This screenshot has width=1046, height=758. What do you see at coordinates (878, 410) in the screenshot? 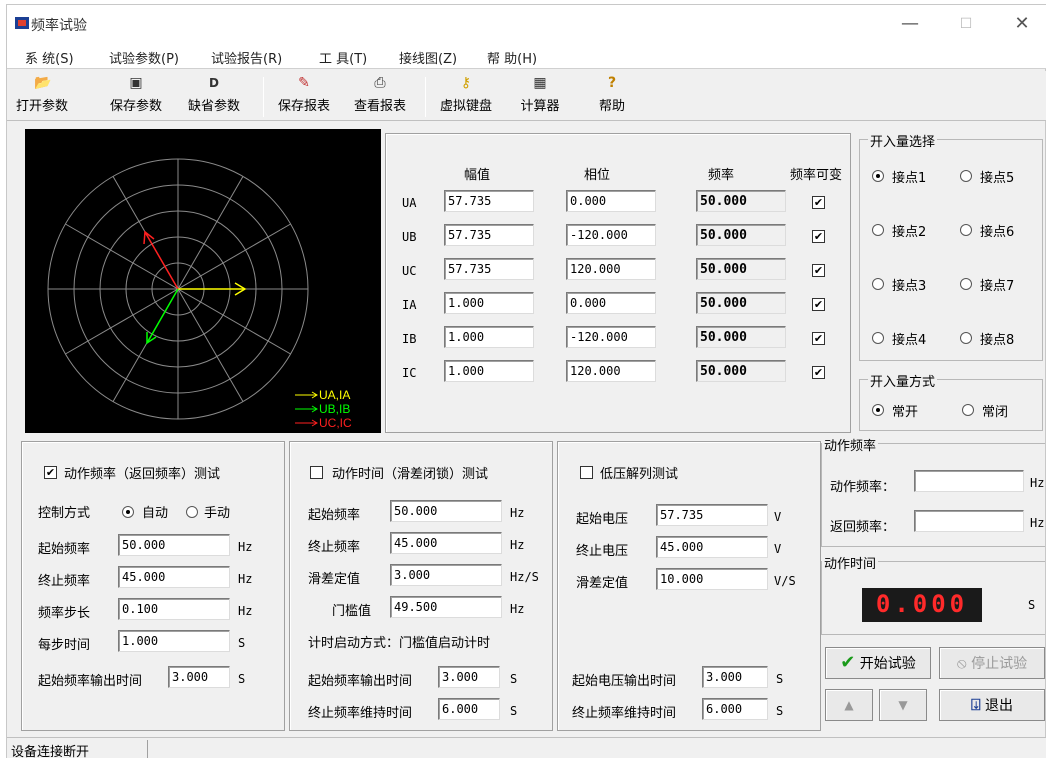
I see `radio-normally-open` at bounding box center [878, 410].